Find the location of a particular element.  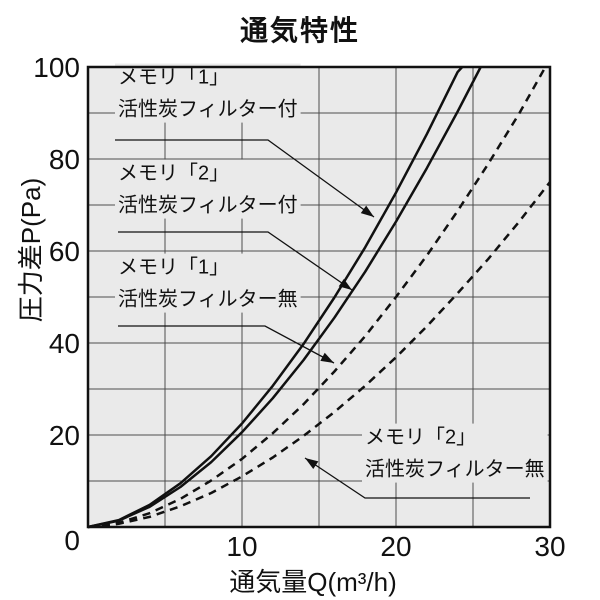

y-axis-label: 圧力差P(Pa) is located at coordinates (31, 250).